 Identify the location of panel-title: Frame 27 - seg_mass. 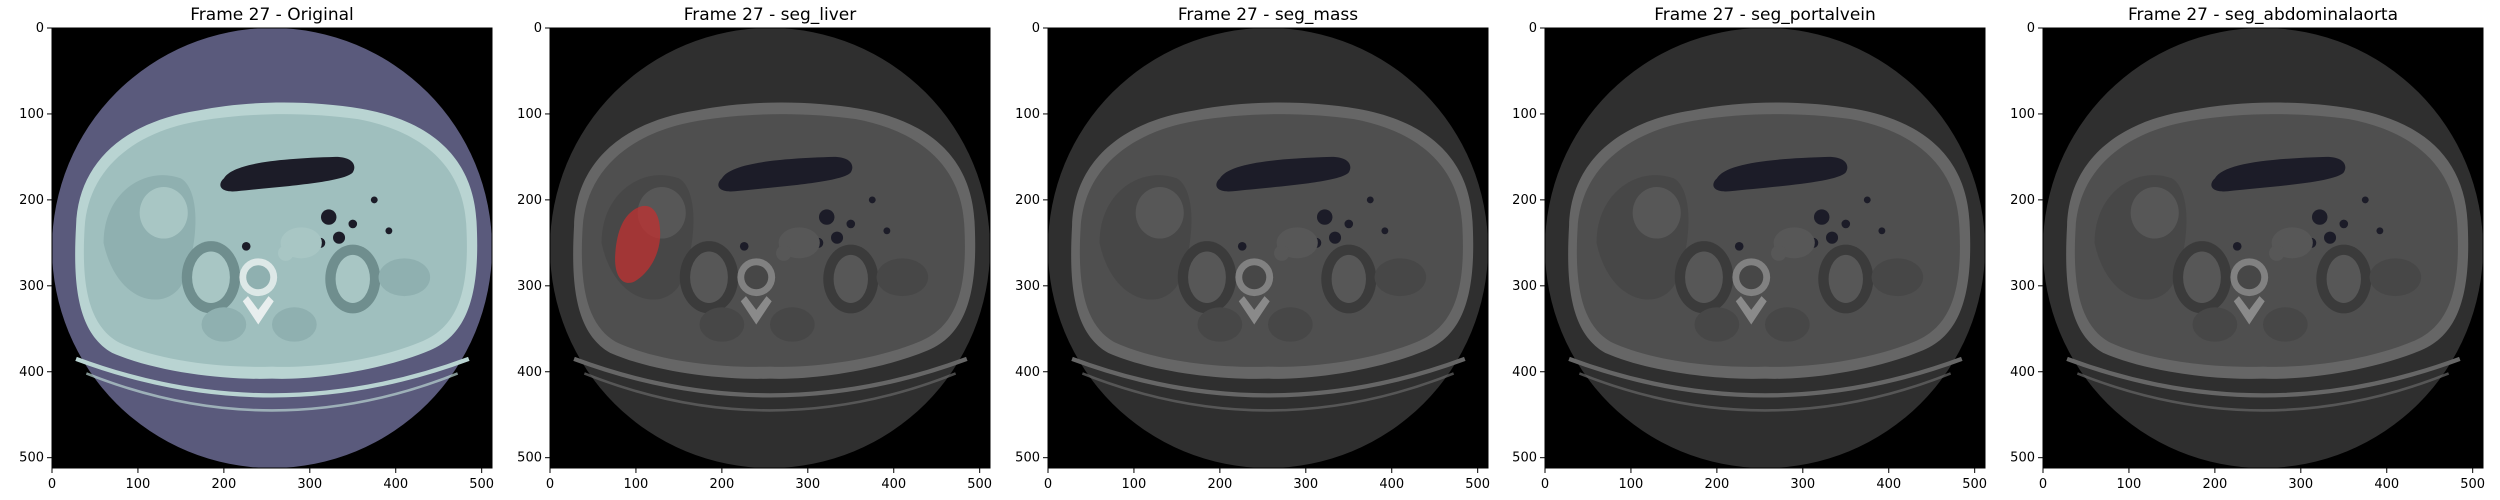
(1268, 15).